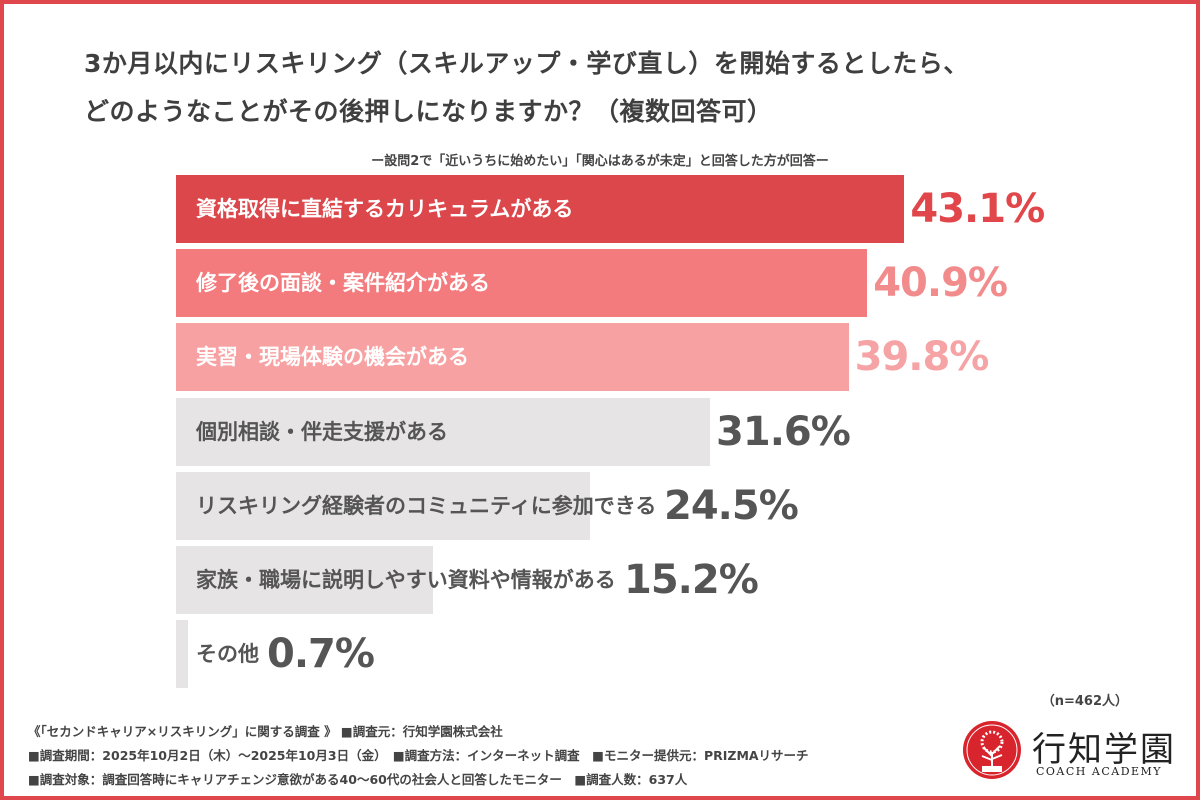 The height and width of the screenshot is (800, 1200). I want to click on value-label: 15.2%, so click(691, 580).